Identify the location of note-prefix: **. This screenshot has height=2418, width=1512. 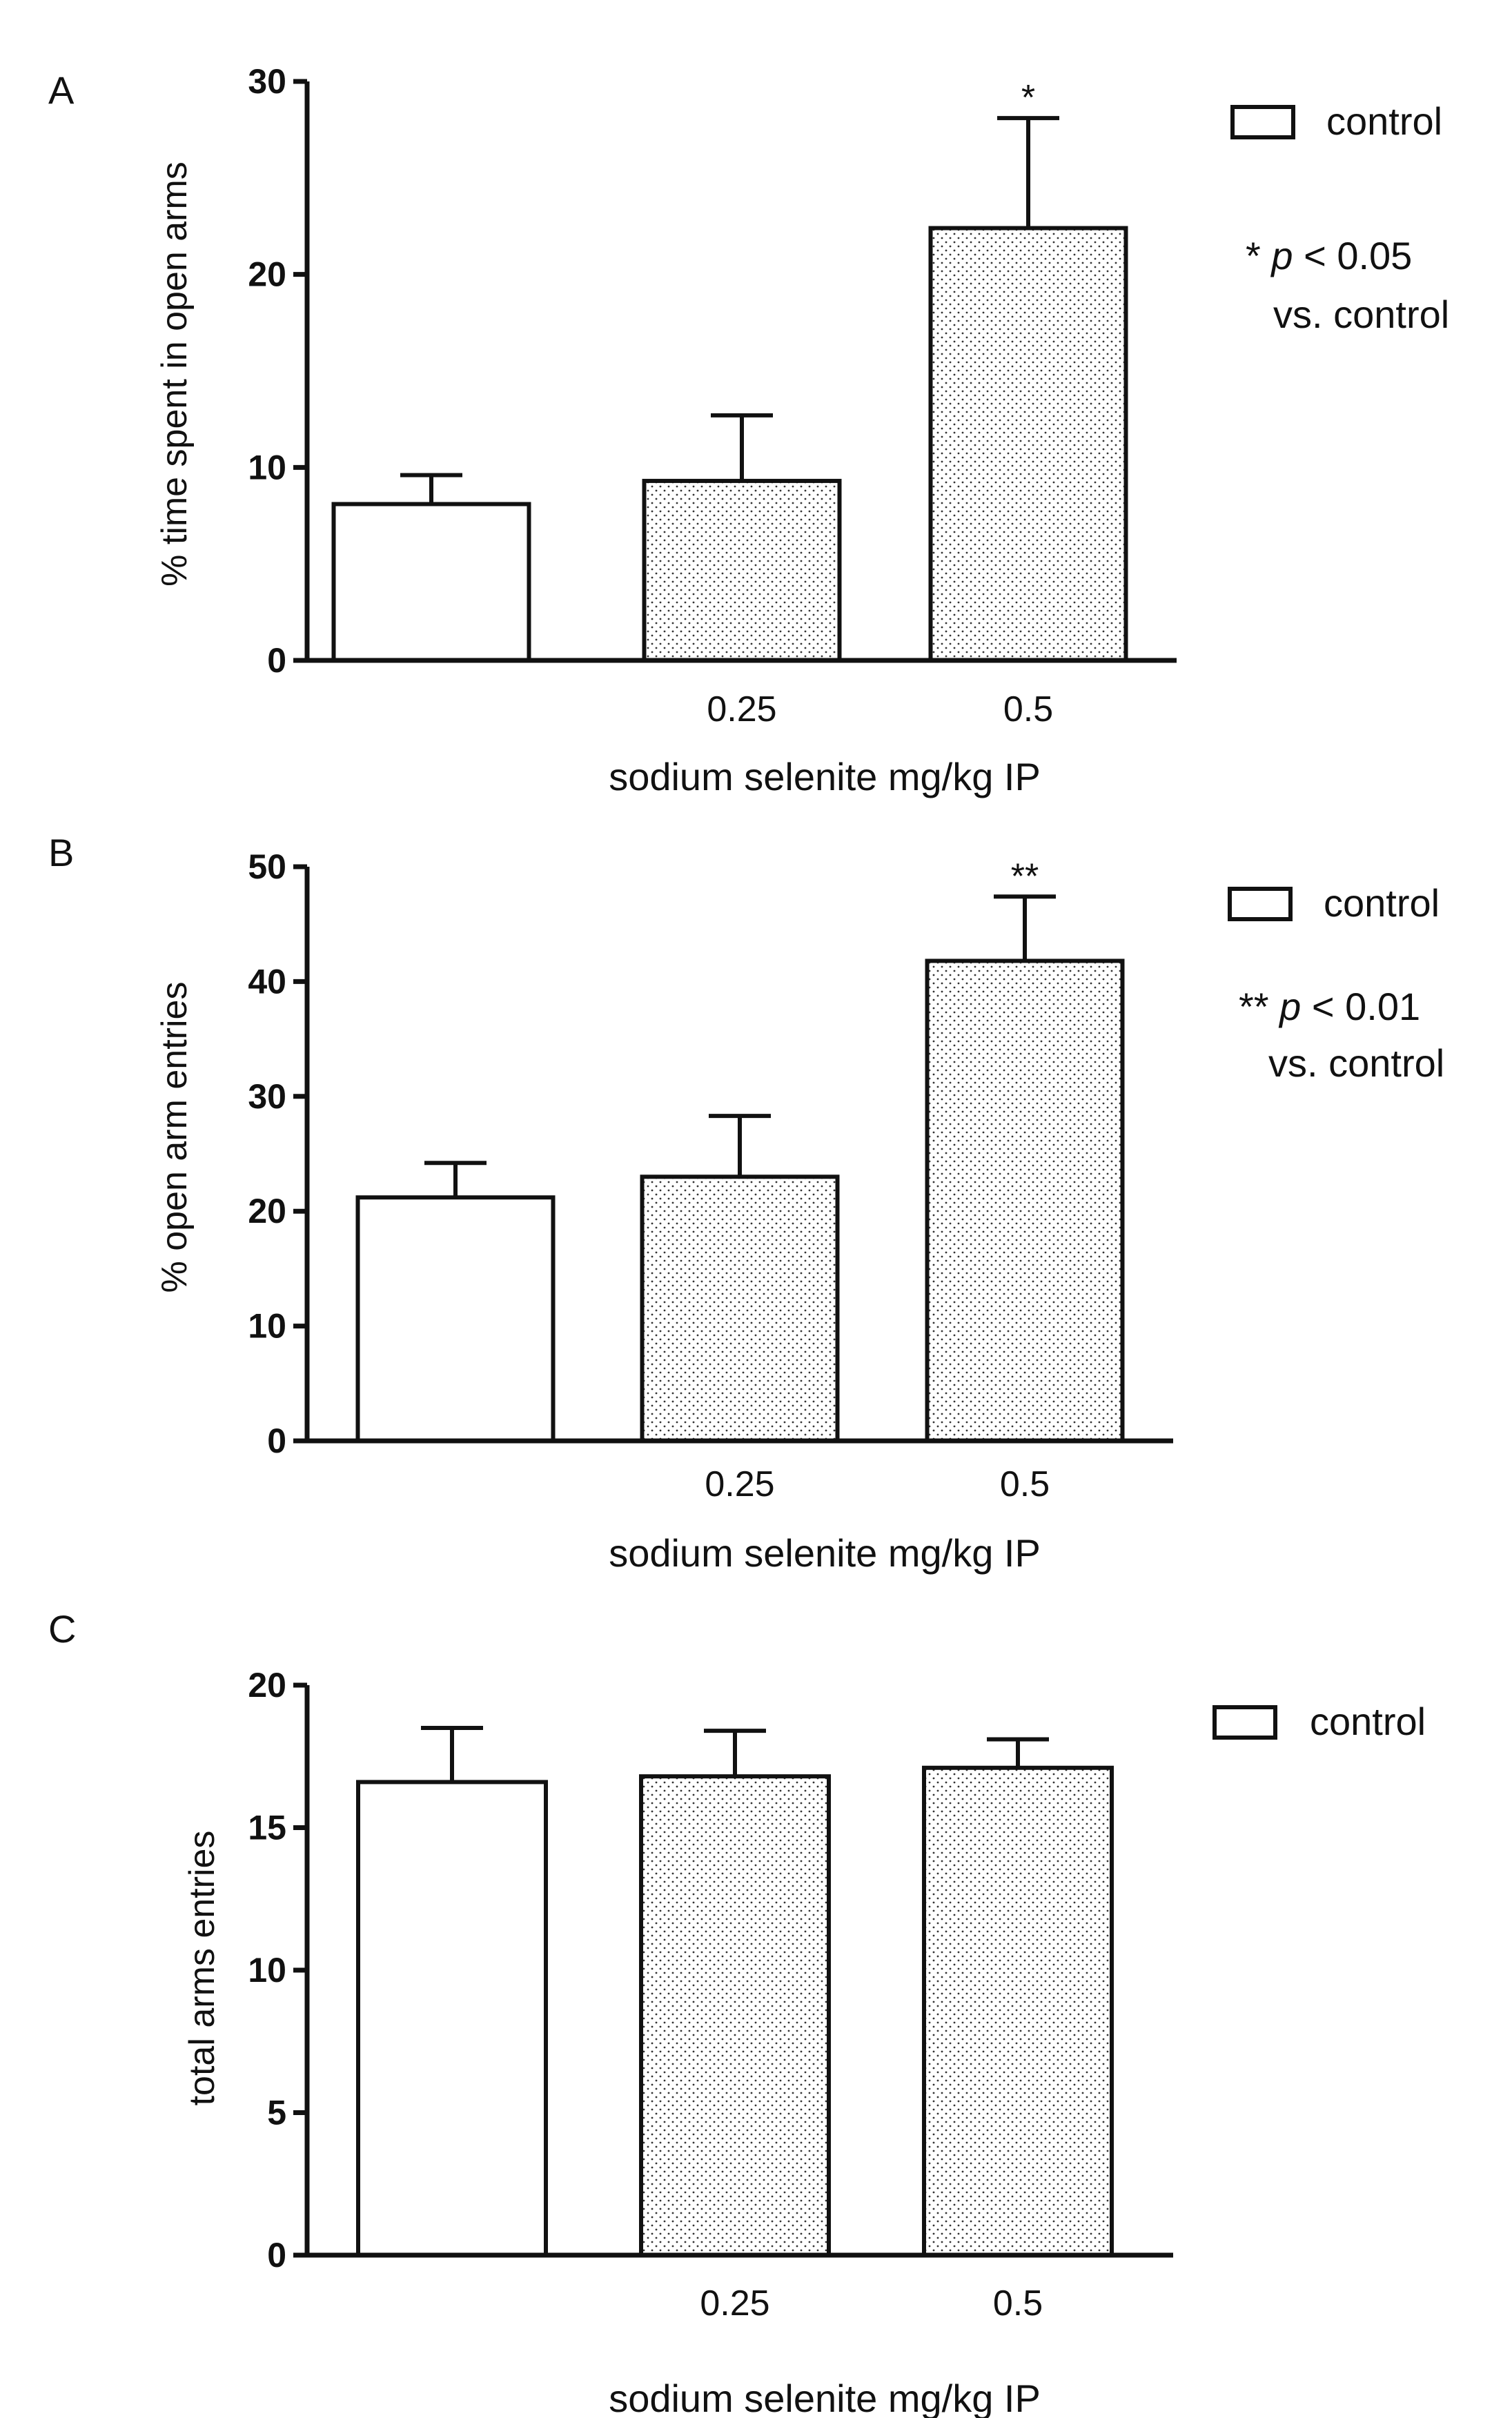
(1259, 1006).